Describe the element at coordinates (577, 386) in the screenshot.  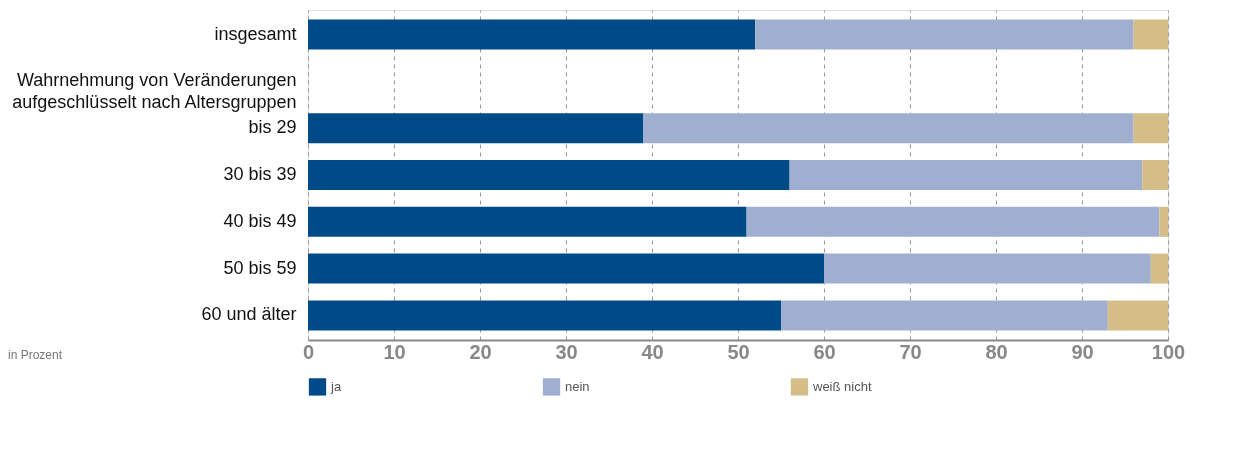
I see `legend-label: nein` at that location.